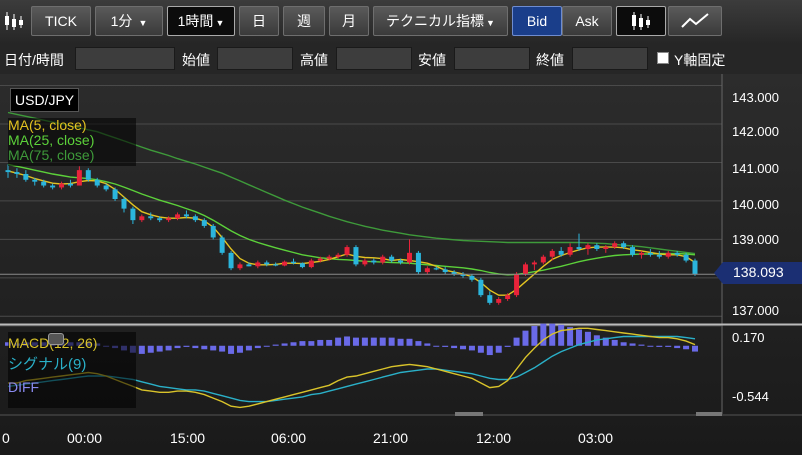 This screenshot has width=802, height=455. Describe the element at coordinates (374, 58) in the screenshot. I see `high-field` at that location.